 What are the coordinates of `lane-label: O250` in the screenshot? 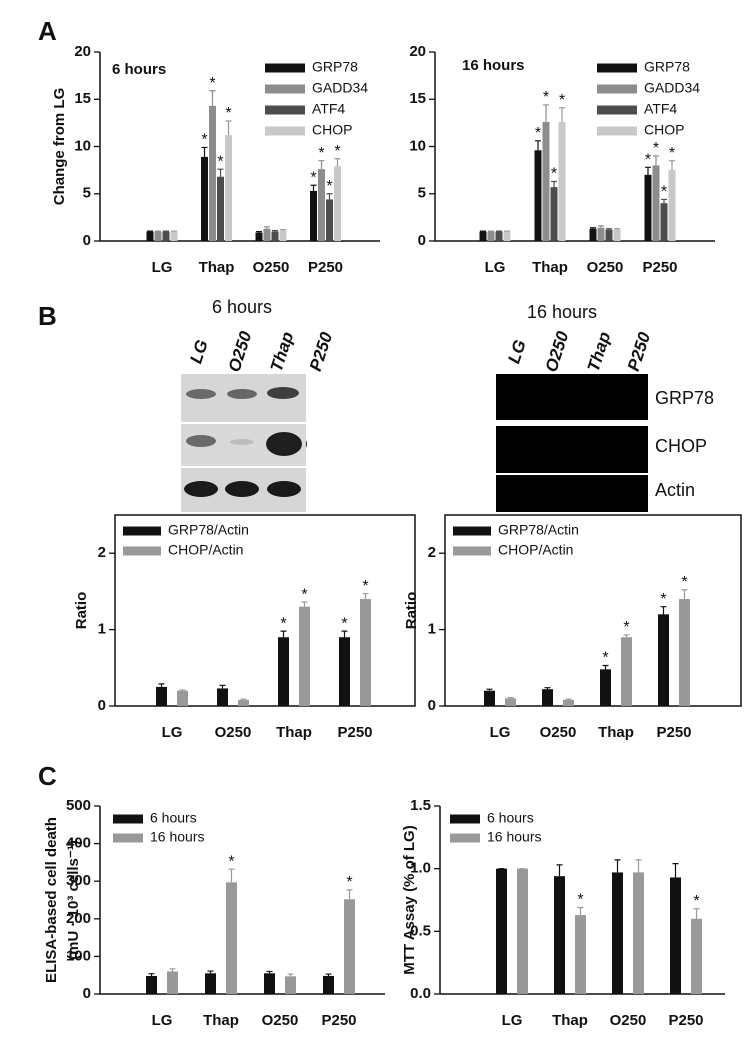 It's located at (240, 351).